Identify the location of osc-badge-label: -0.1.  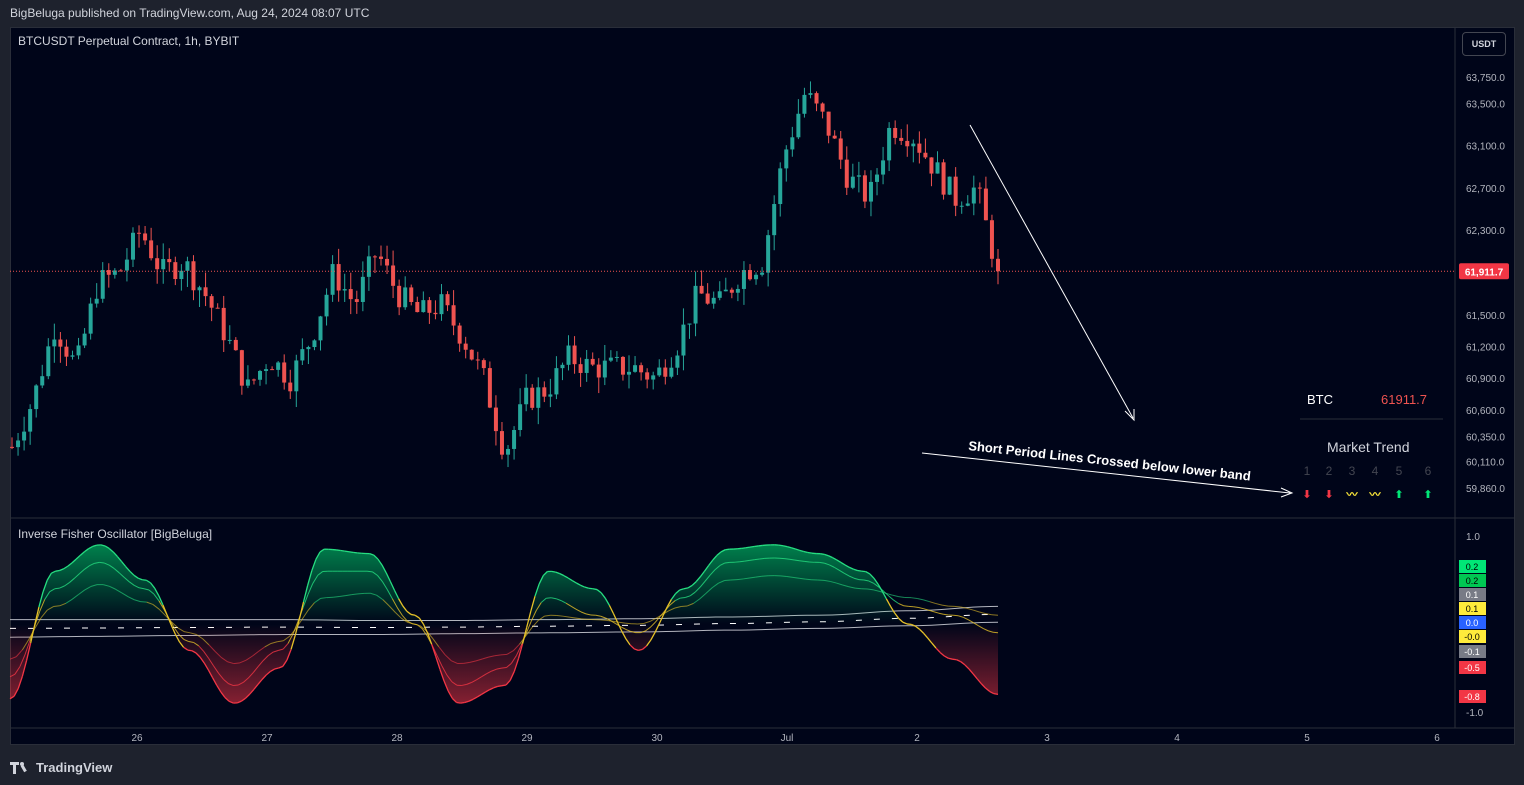
(1472, 652).